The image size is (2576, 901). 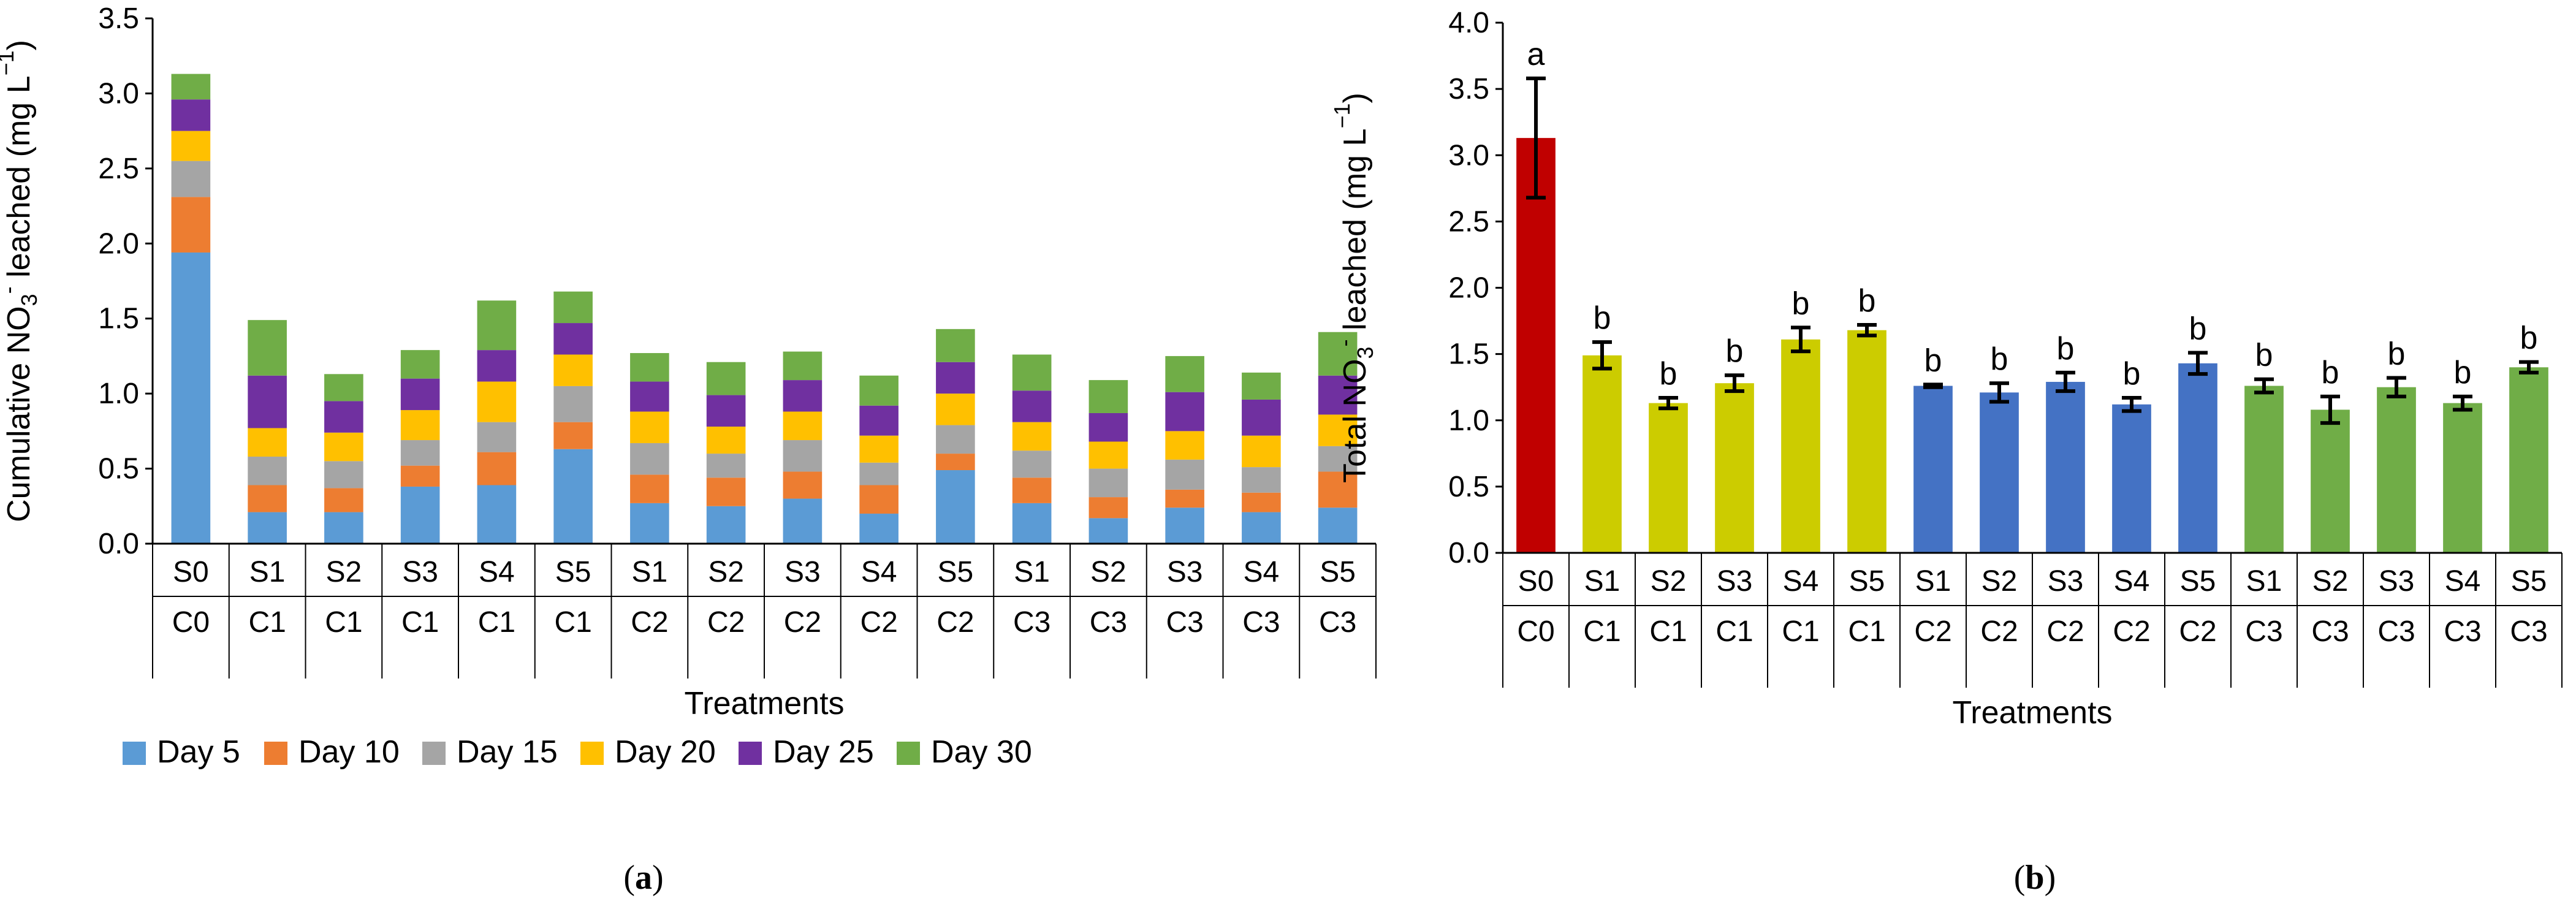 What do you see at coordinates (1468, 221) in the screenshot?
I see `chart-b-y-tick-label: 2.5` at bounding box center [1468, 221].